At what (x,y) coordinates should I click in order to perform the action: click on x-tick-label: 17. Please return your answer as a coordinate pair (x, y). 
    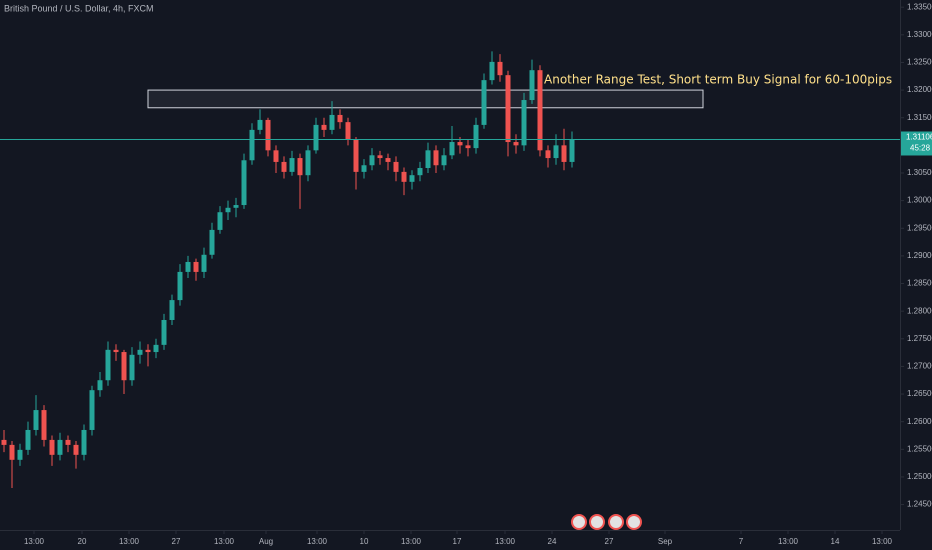
    Looking at the image, I should click on (457, 541).